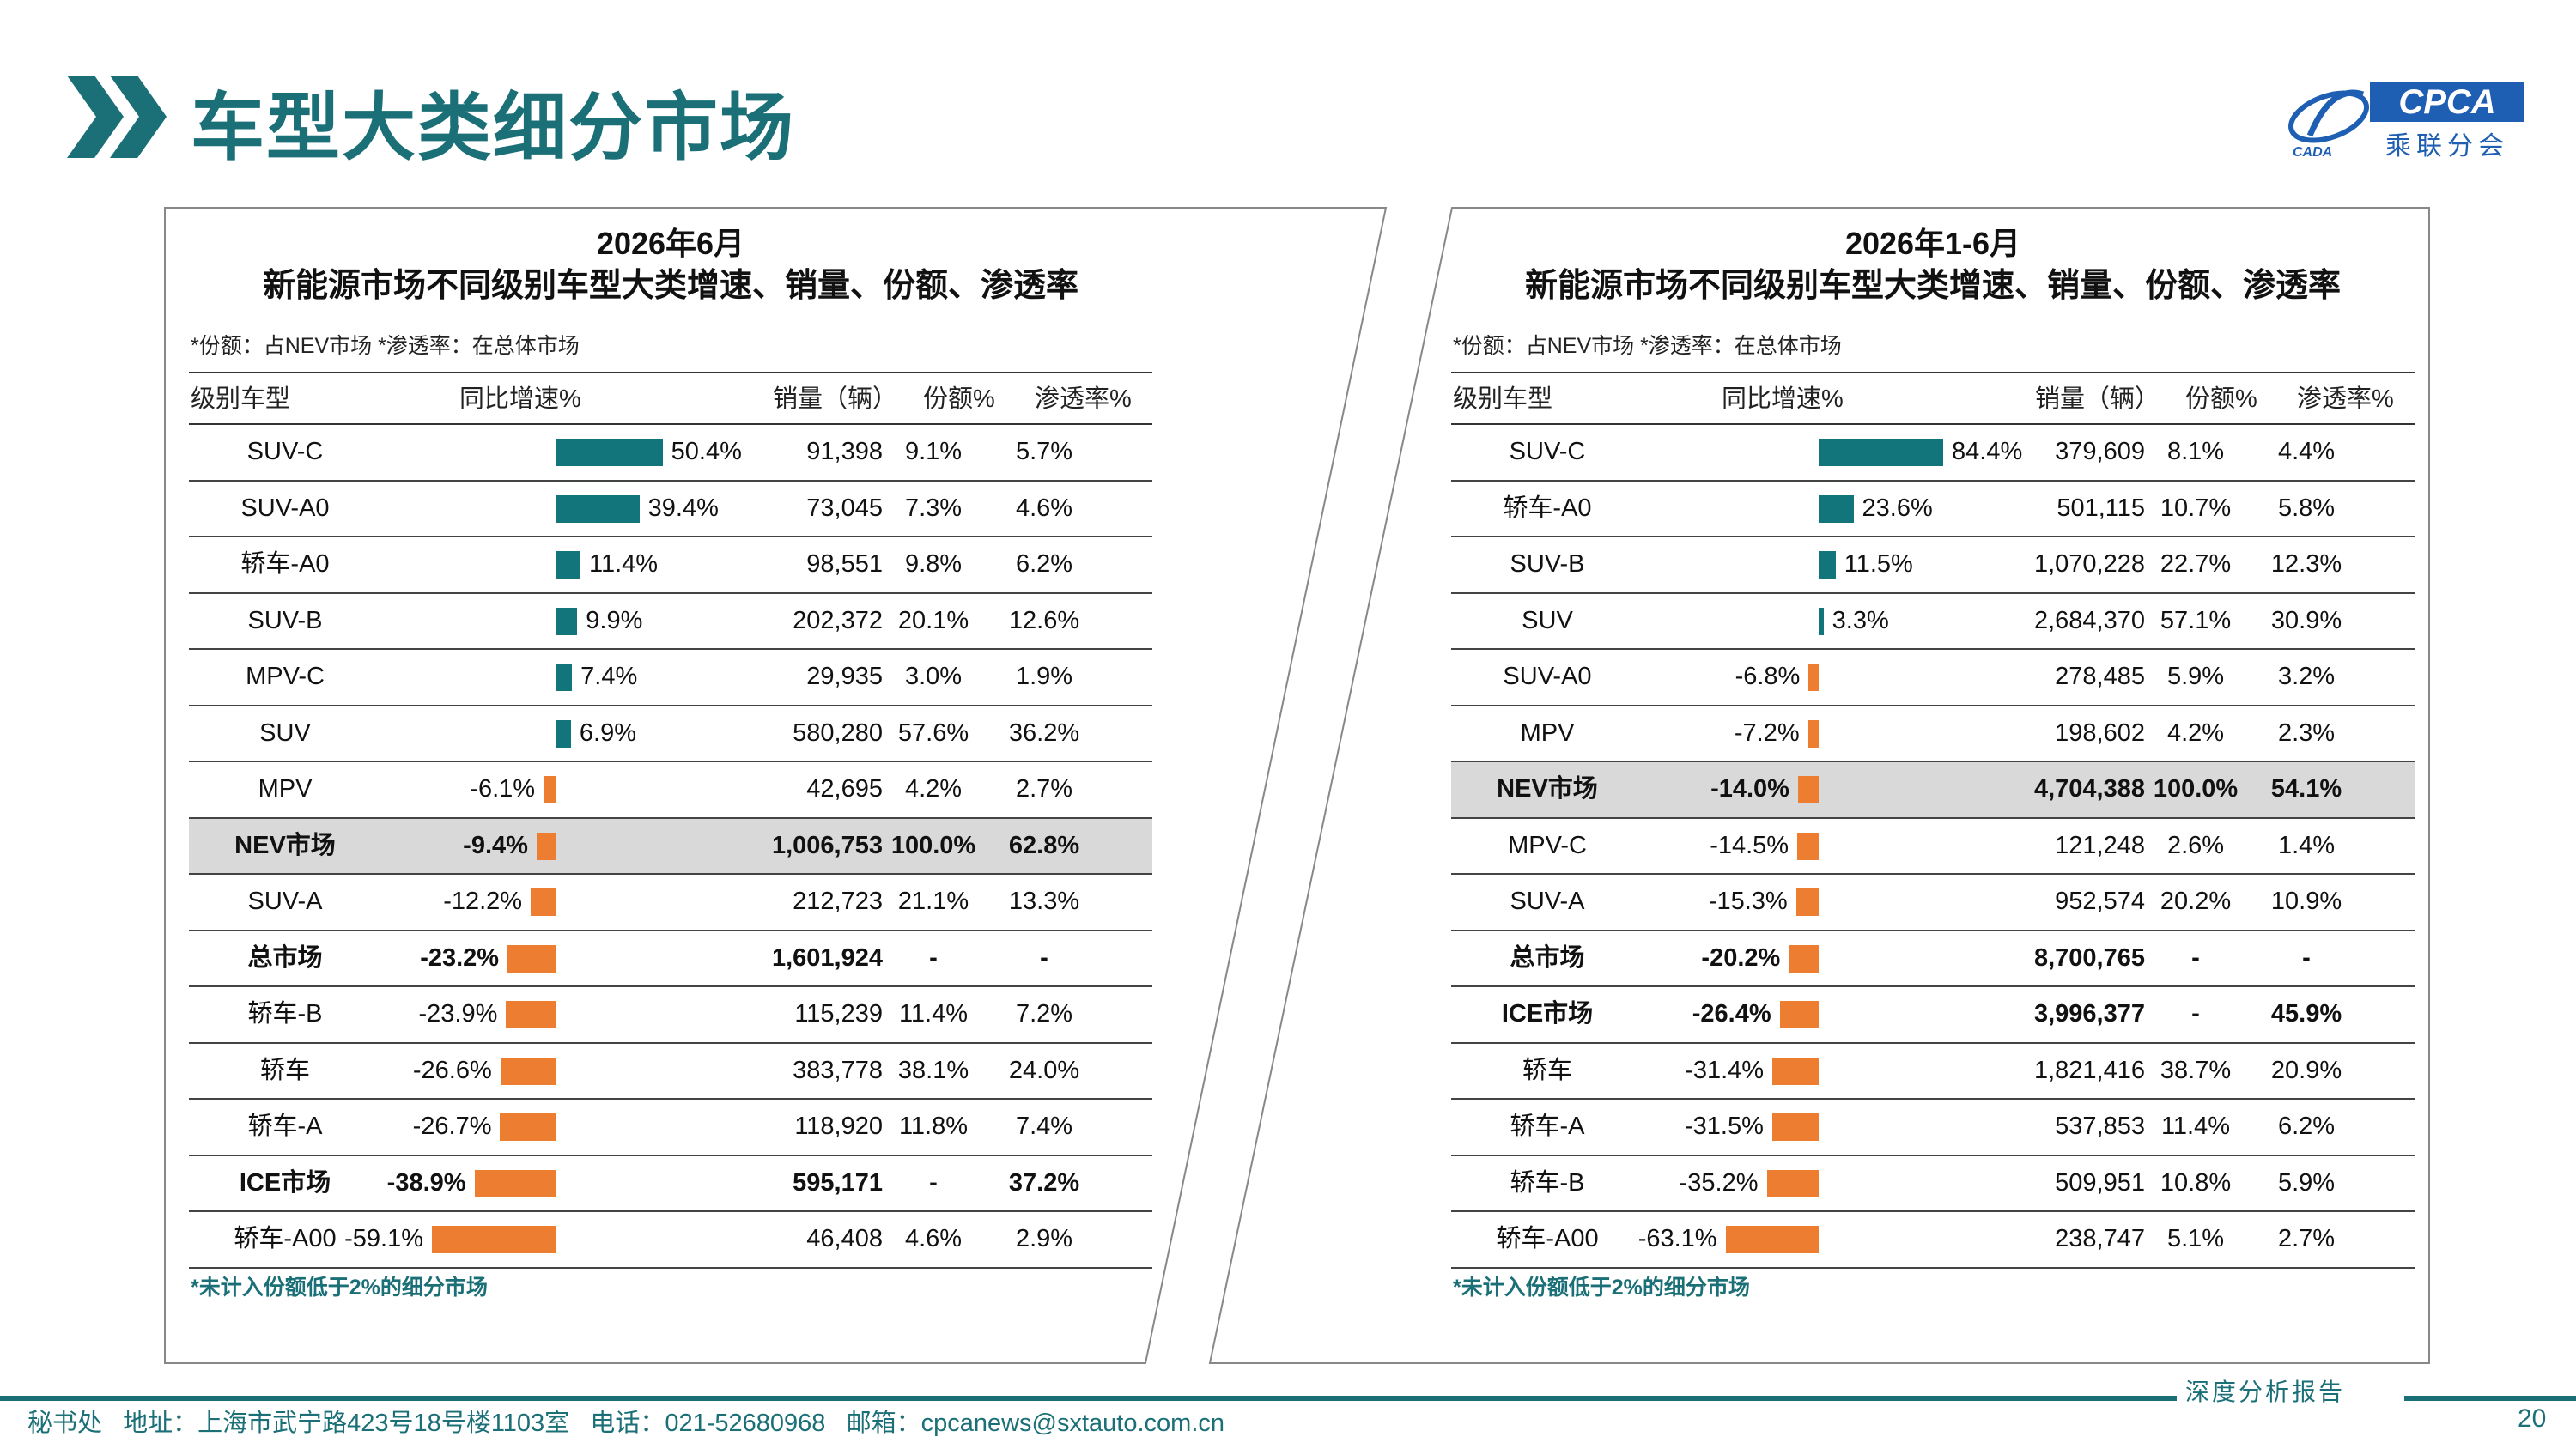  What do you see at coordinates (933, 508) in the screenshot?
I see `row-share: 7.3%` at bounding box center [933, 508].